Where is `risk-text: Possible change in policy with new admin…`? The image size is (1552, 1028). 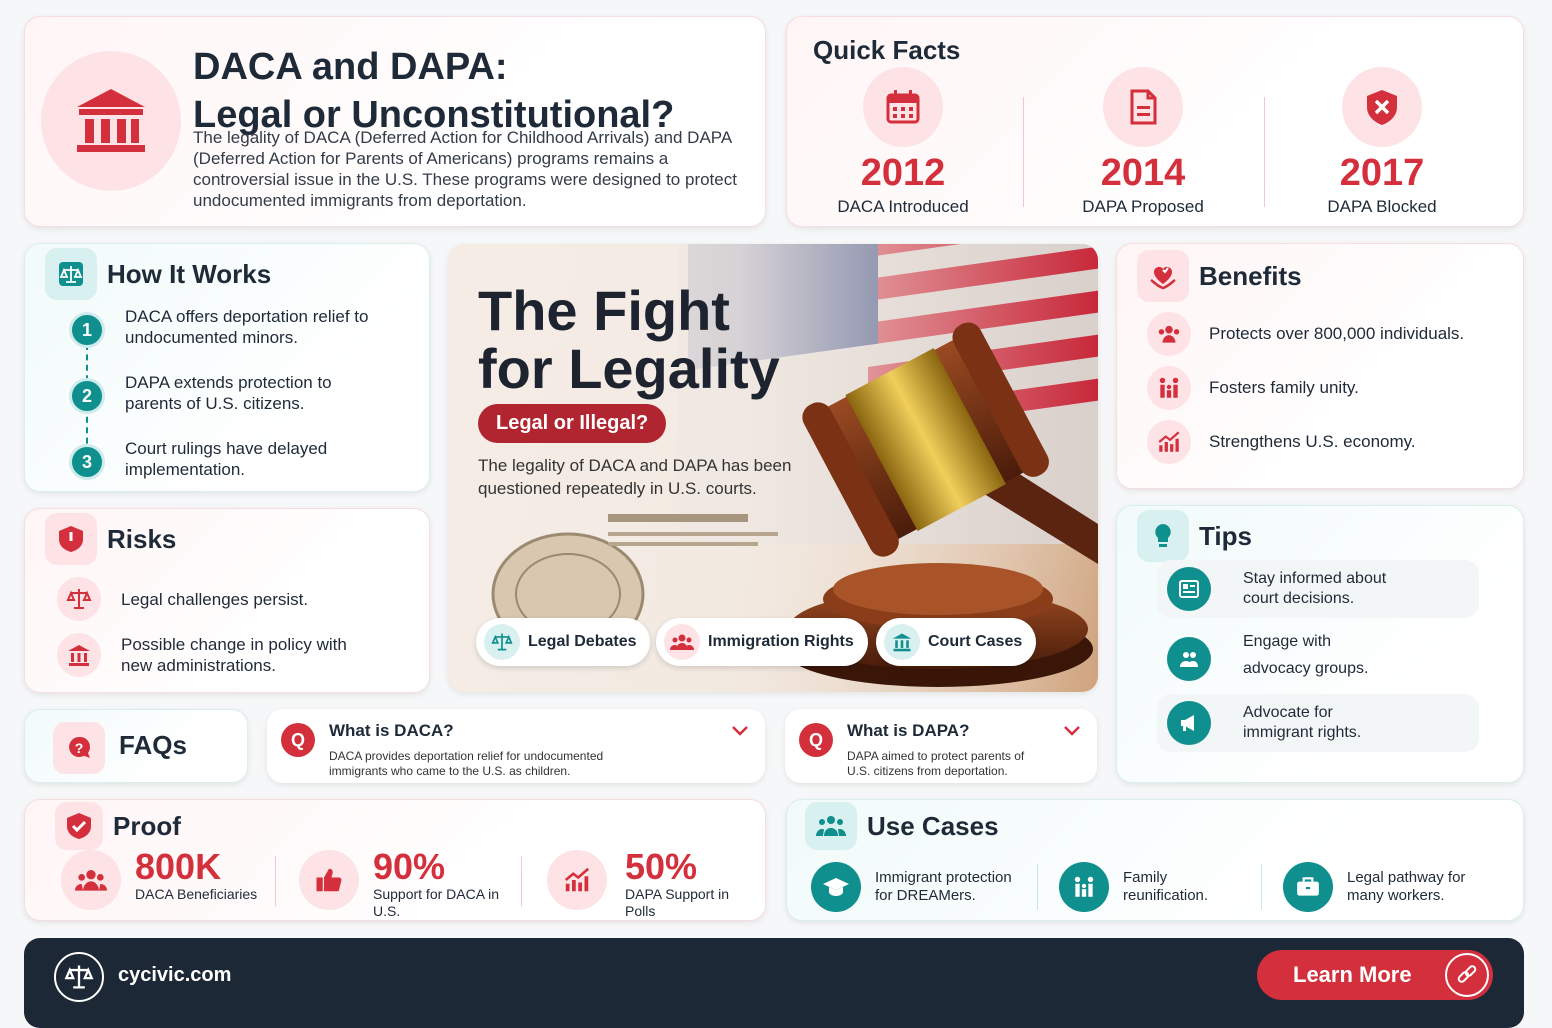
risk-text: Possible change in policy with new admin… is located at coordinates (234, 655).